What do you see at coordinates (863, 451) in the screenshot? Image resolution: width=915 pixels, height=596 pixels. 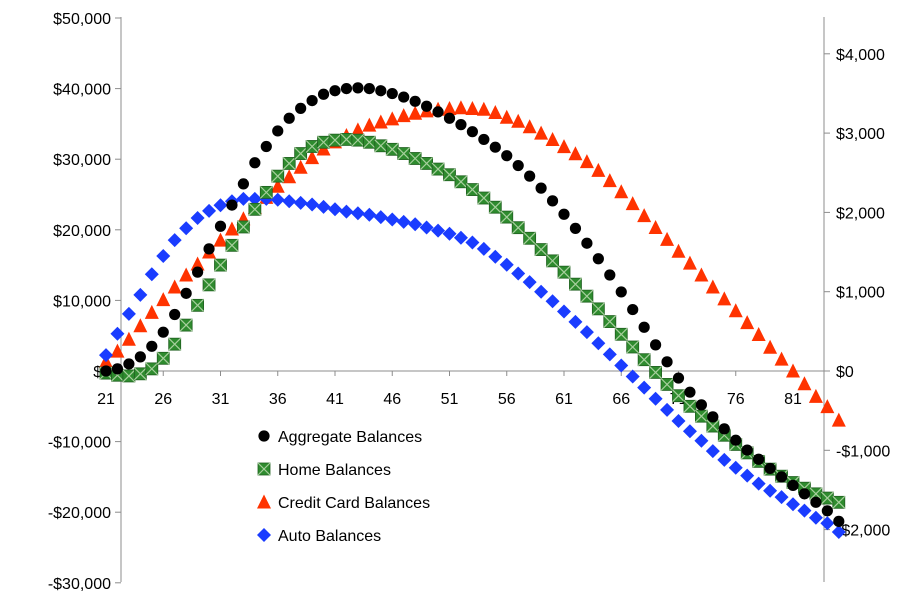 I see `right-tick-label: -$1,000` at bounding box center [863, 451].